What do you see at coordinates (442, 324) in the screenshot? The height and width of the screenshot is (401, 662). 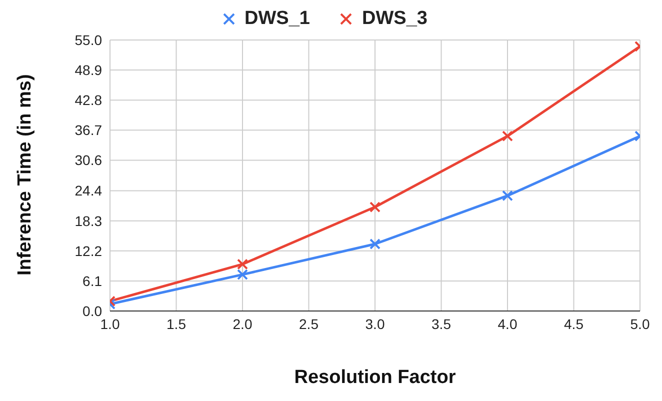 I see `x-tick-label: 3.5` at bounding box center [442, 324].